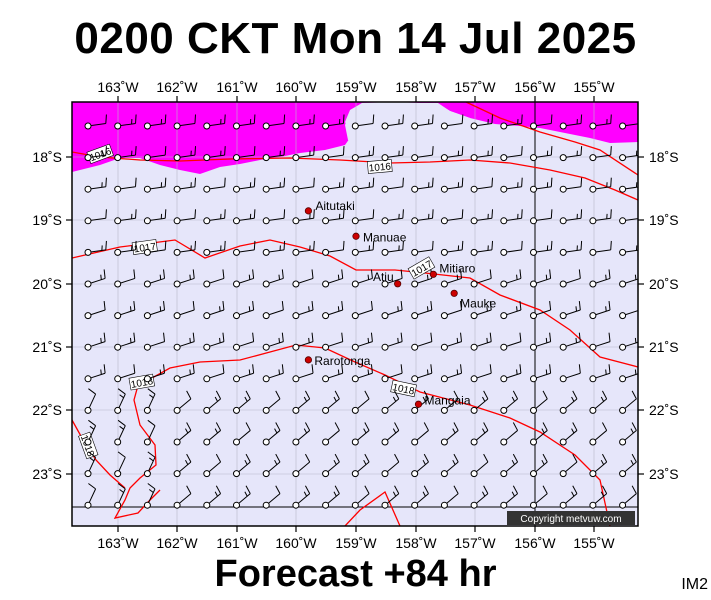  Describe the element at coordinates (475, 543) in the screenshot. I see `lon-label-bottom: 157˚W` at that location.